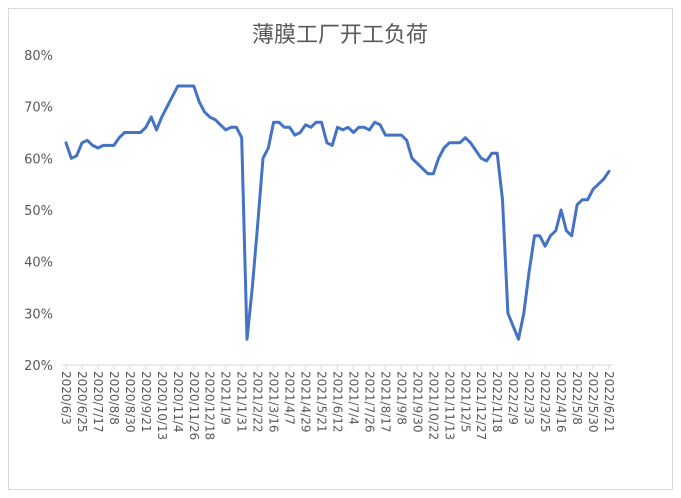 The height and width of the screenshot is (498, 681). What do you see at coordinates (210, 405) in the screenshot?
I see `x-tick-label: 2020/12/18` at bounding box center [210, 405].